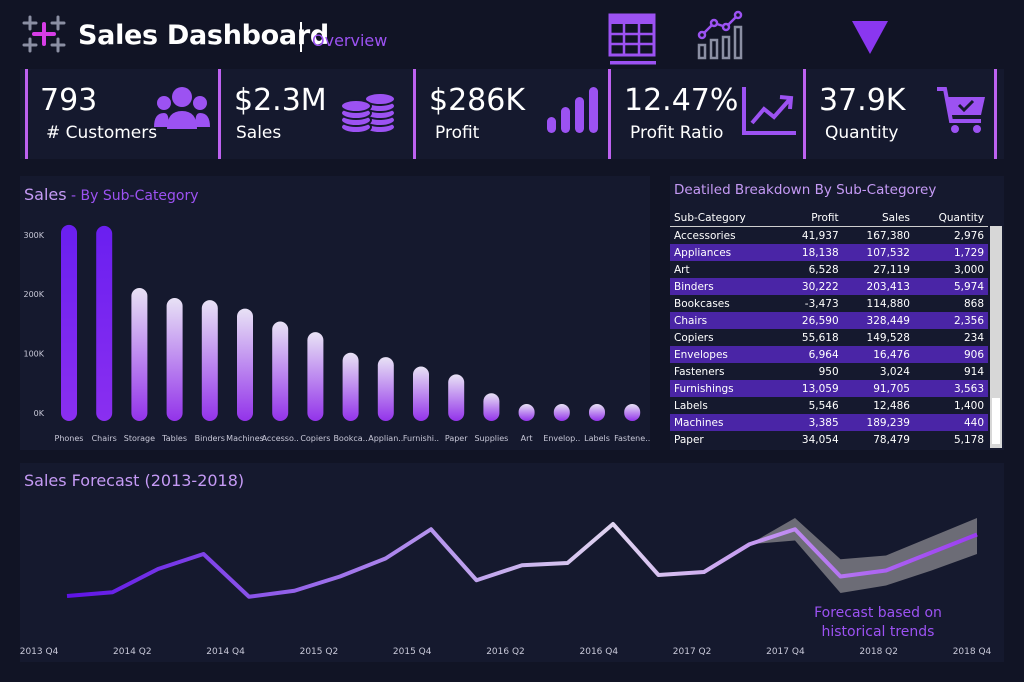 This screenshot has height=682, width=1024. I want to click on table-row: Binders 30,222 203,413 5,974, so click(829, 286).